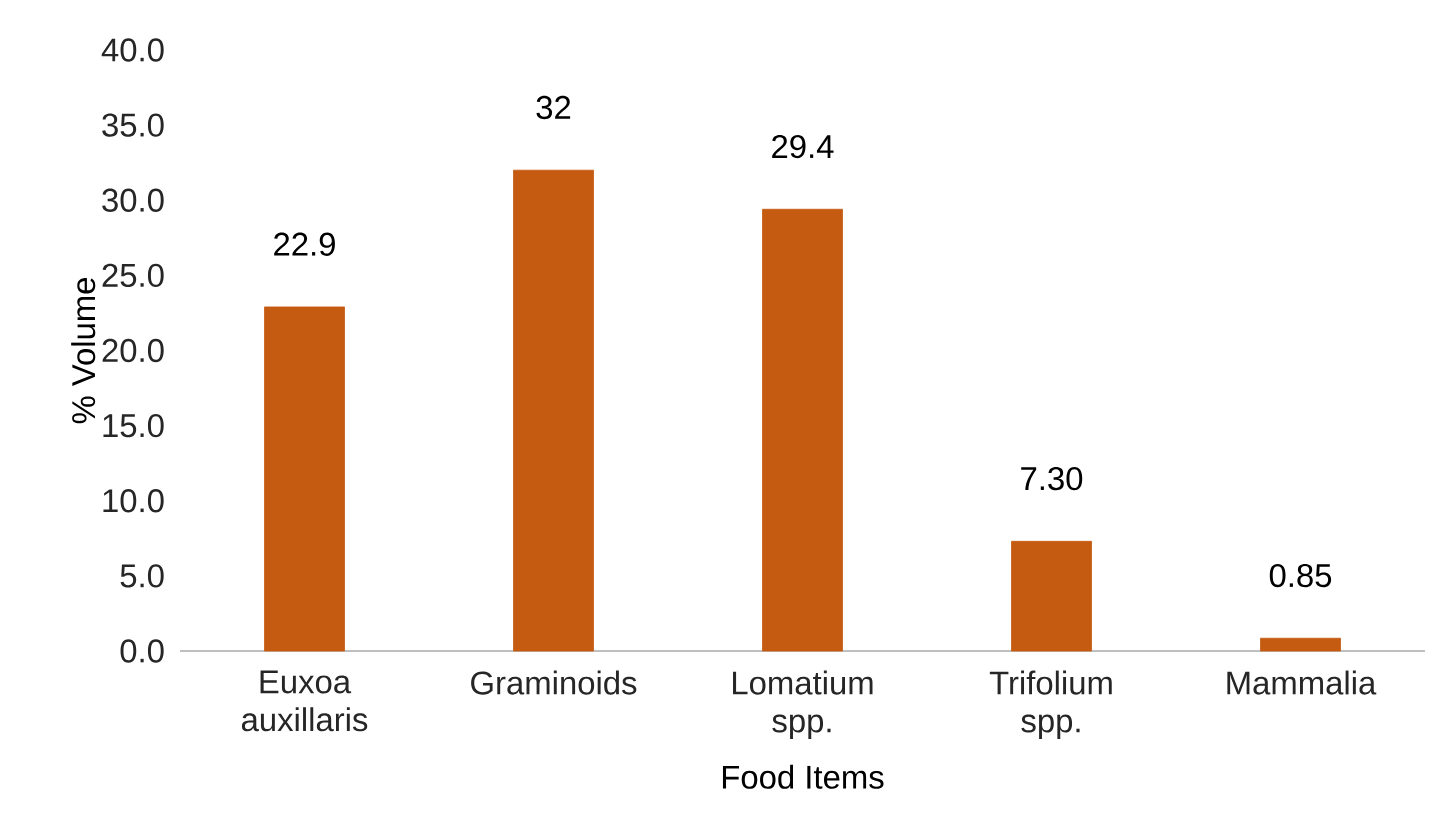  Describe the element at coordinates (803, 705) in the screenshot. I see `x-tick-label: Lomatium spp.` at that location.